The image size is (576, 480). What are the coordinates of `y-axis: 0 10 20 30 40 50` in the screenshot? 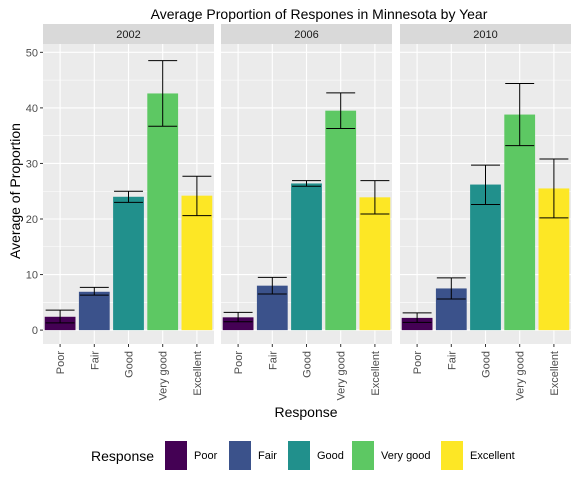 It's located at (34, 192).